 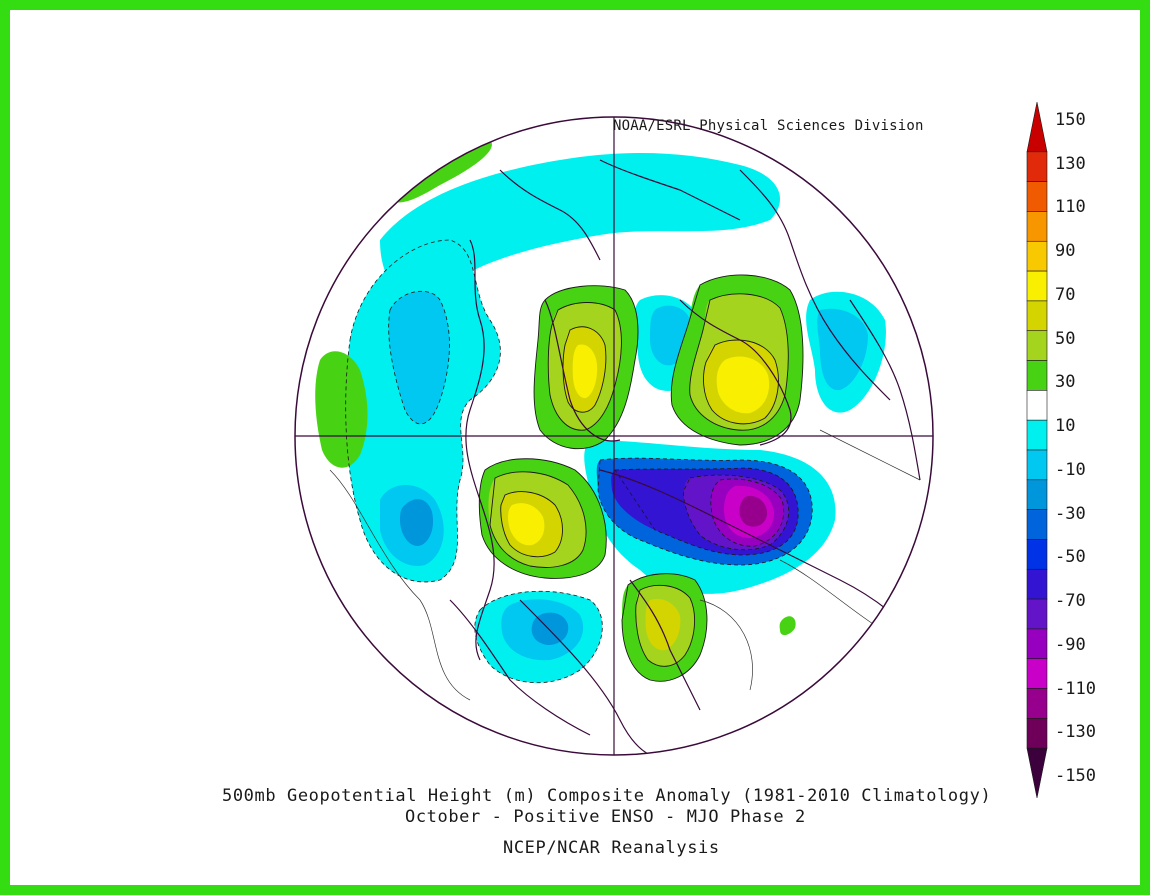 I want to click on colorbar-label: -150, so click(x=1075, y=776).